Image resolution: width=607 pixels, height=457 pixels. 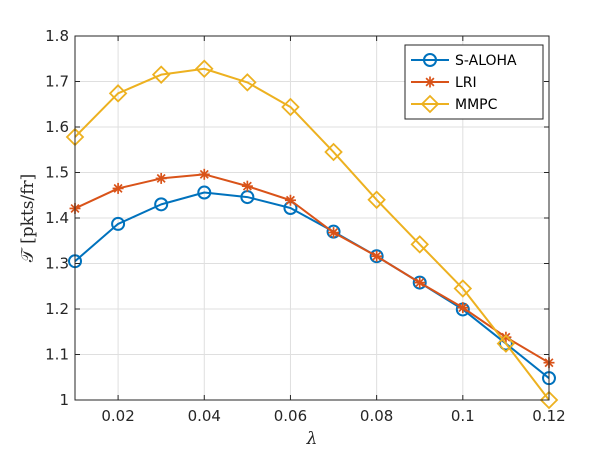 I want to click on y-tick-label: 1.1, so click(x=57, y=355).